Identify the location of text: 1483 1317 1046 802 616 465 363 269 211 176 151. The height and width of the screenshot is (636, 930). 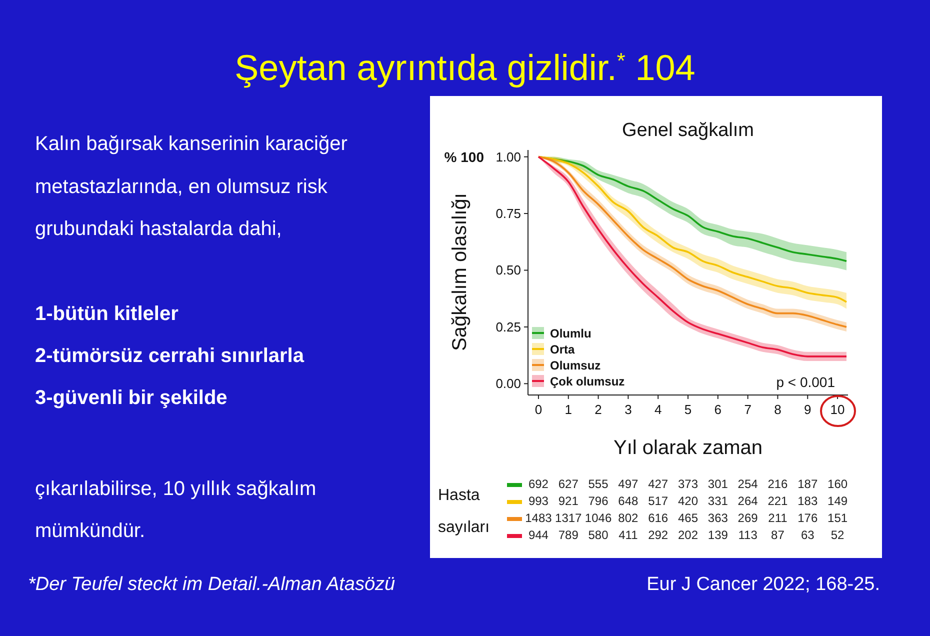
(686, 518).